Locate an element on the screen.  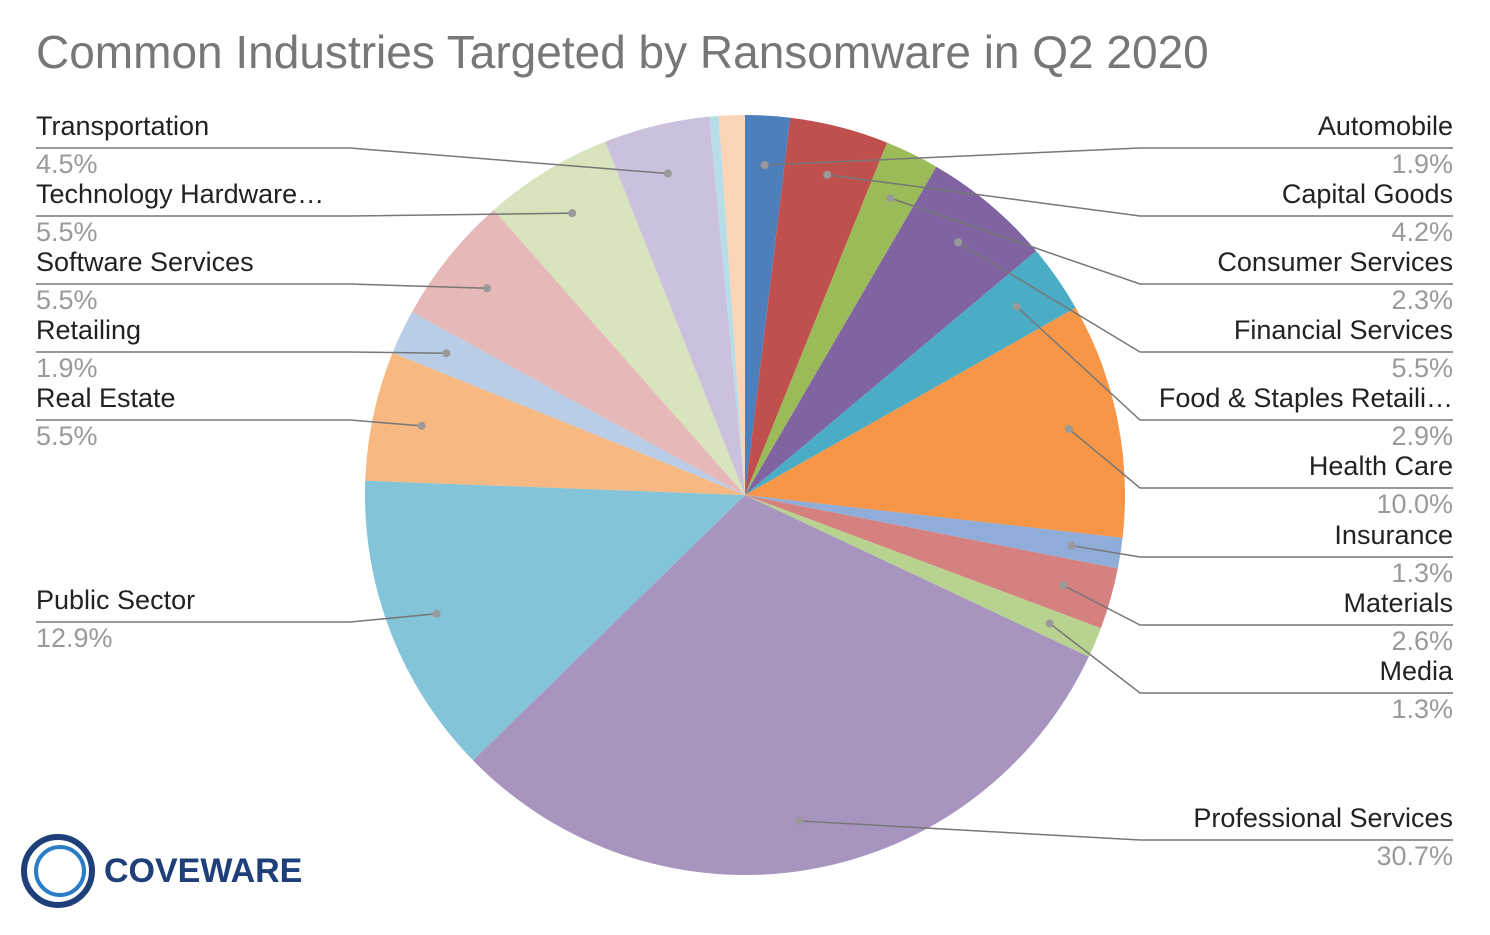
slice-label: Software Services is located at coordinates (145, 262).